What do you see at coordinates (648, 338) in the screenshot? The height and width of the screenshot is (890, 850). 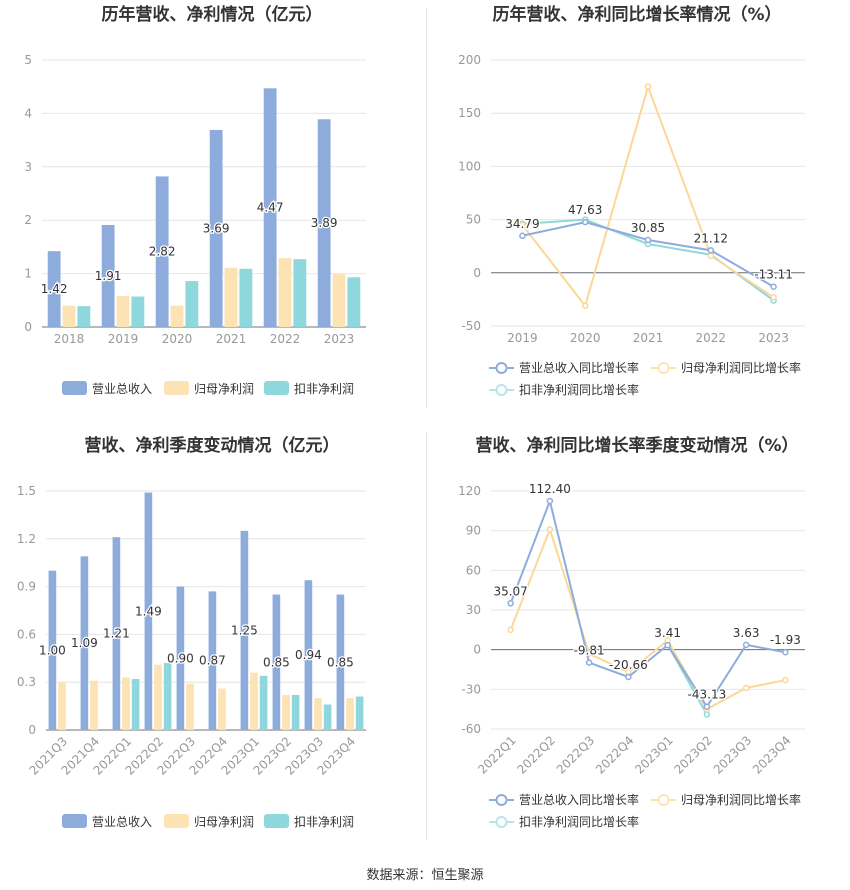 I see `x-tick-label: 2021` at bounding box center [648, 338].